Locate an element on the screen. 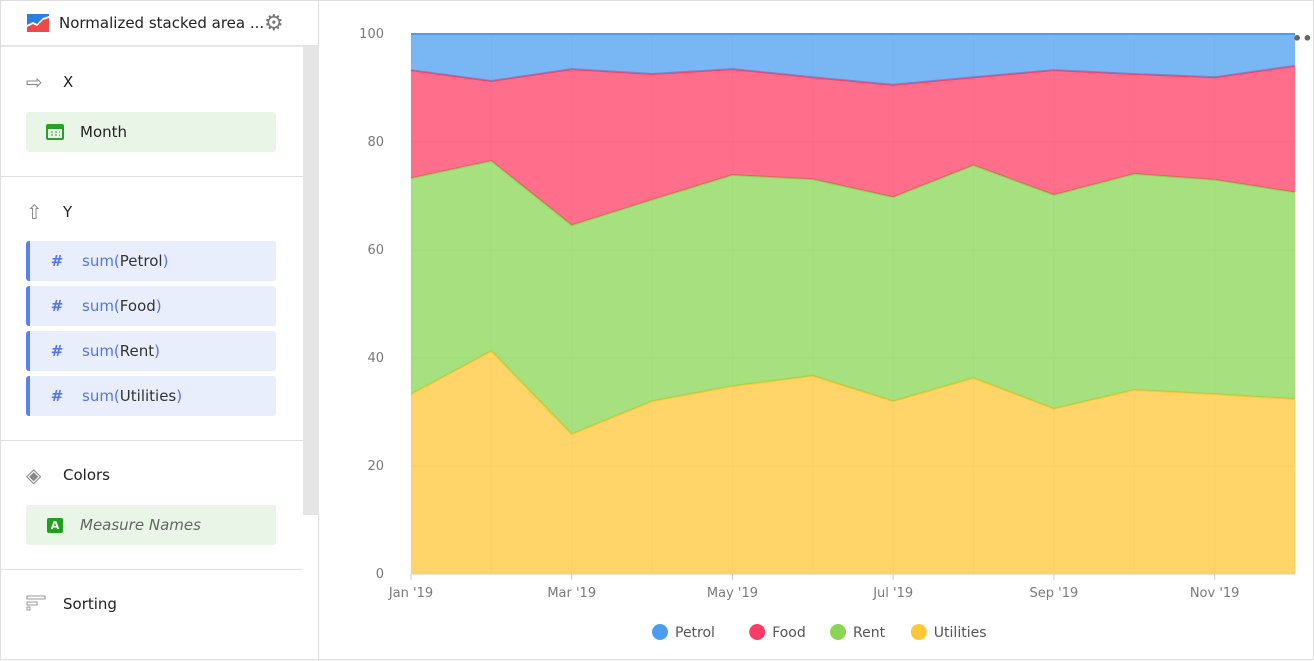 The height and width of the screenshot is (661, 1314). y-tick-label: 60 is located at coordinates (375, 250).